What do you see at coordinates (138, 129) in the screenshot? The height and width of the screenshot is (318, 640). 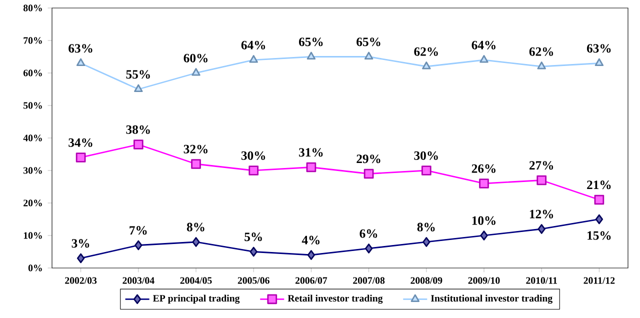 I see `data-label: 38%` at bounding box center [138, 129].